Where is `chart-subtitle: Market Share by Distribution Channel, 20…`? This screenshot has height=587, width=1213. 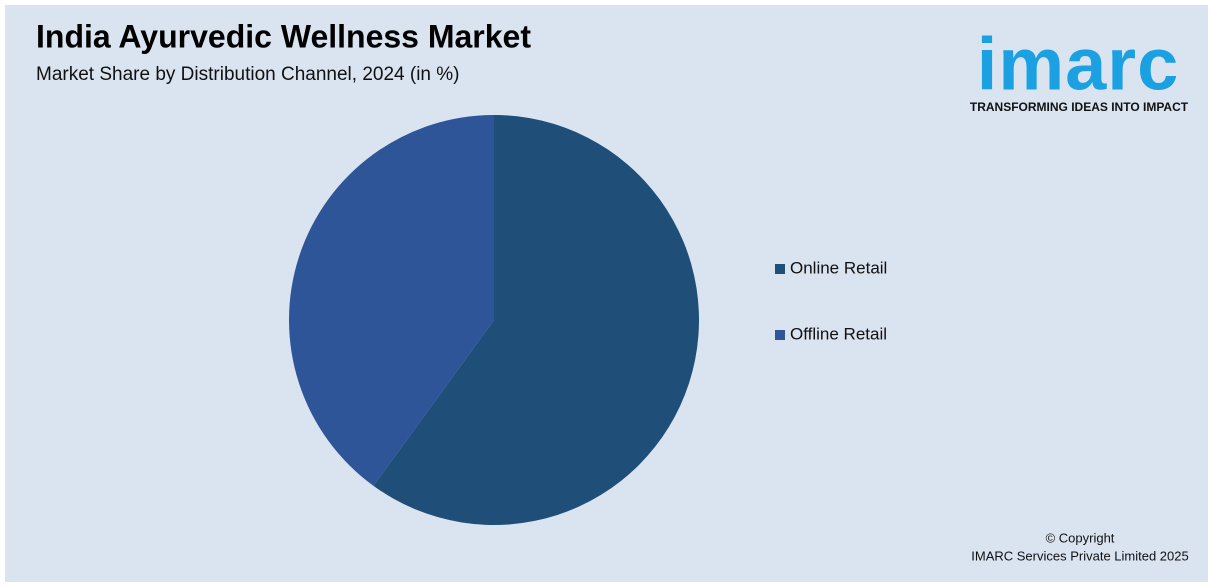 chart-subtitle: Market Share by Distribution Channel, 20… is located at coordinates (247, 74).